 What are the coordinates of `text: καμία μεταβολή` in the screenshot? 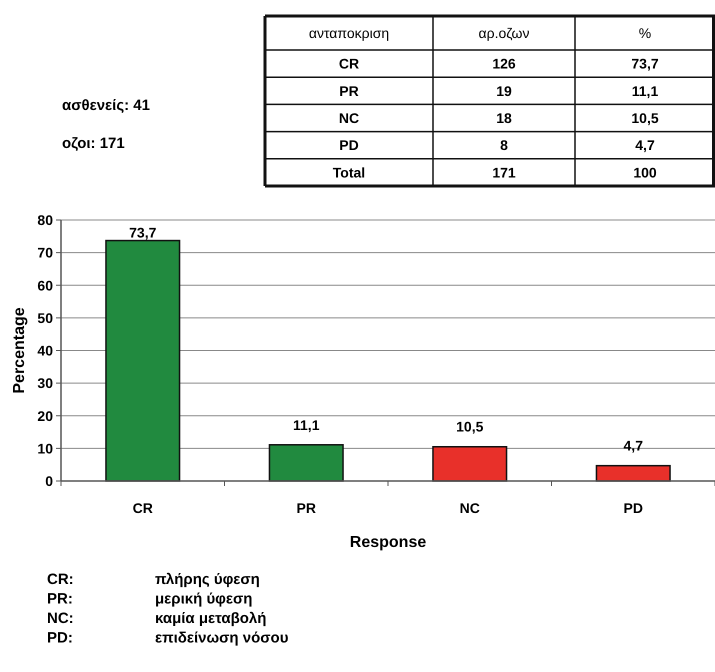 It's located at (210, 618).